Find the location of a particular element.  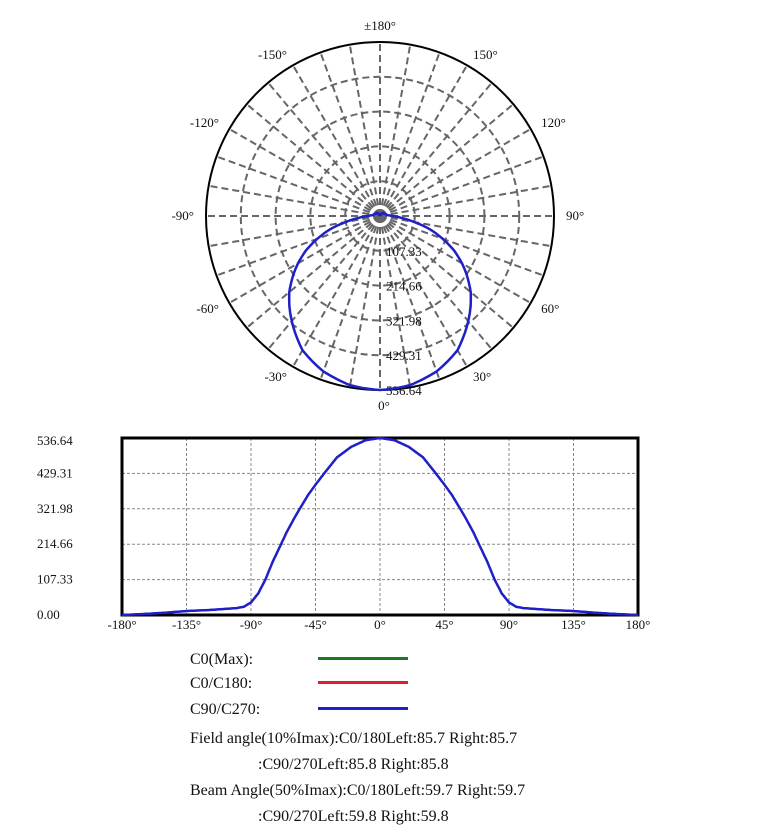

legend-label-c0max: C0(Max): is located at coordinates (222, 659).